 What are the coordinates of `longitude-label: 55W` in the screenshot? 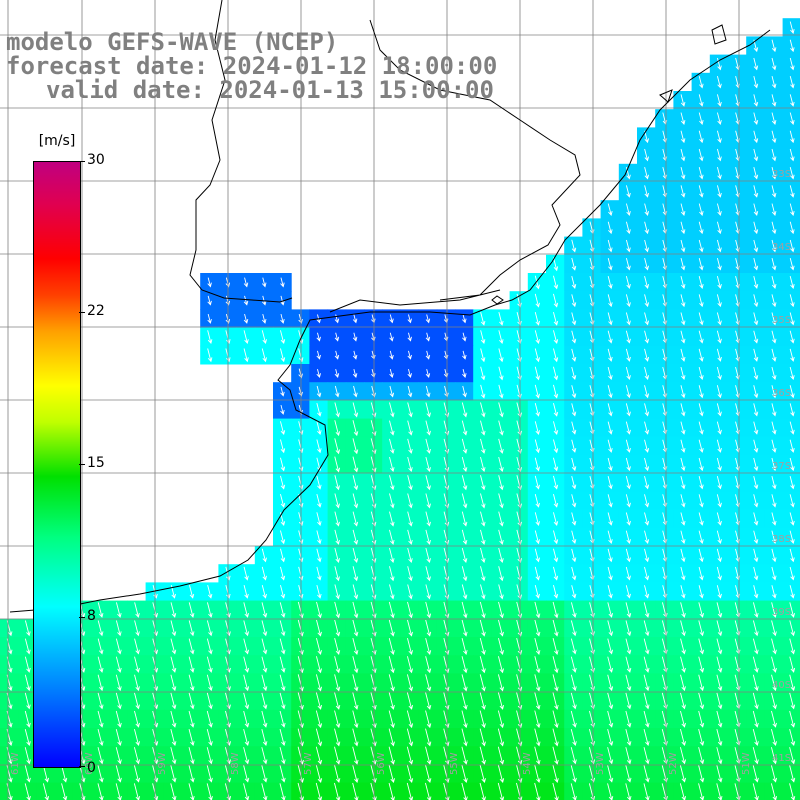 It's located at (454, 763).